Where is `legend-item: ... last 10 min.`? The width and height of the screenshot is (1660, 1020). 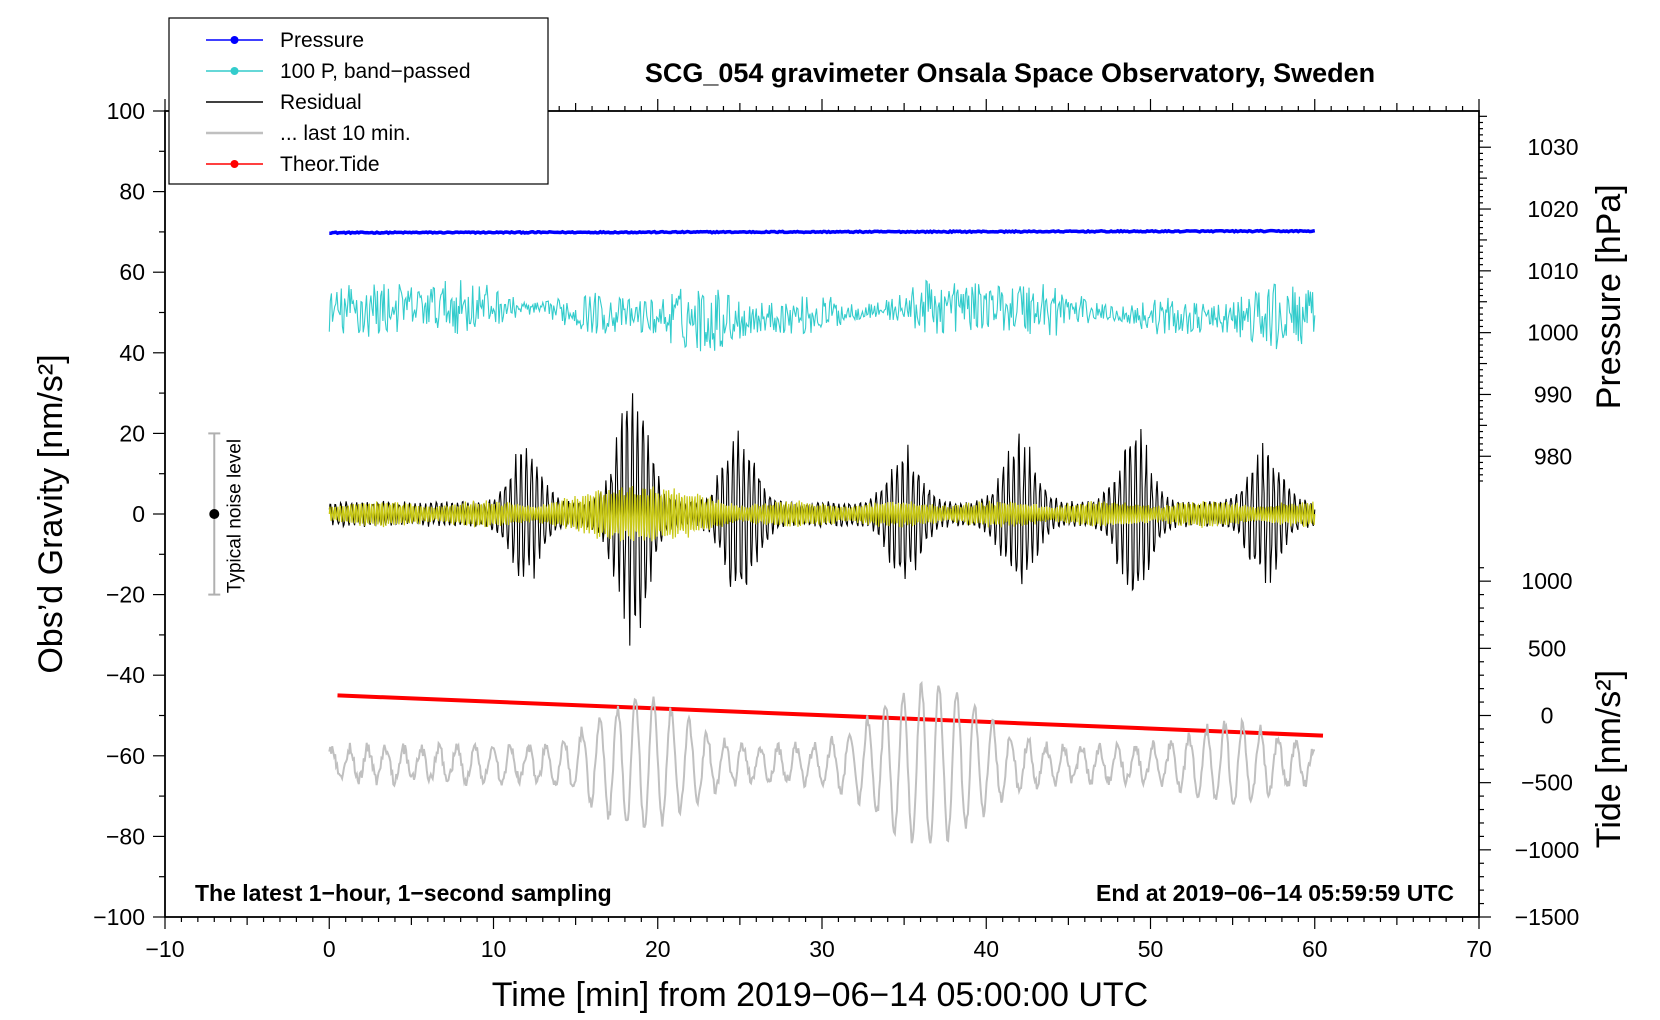
legend-item: ... last 10 min. is located at coordinates (308, 133).